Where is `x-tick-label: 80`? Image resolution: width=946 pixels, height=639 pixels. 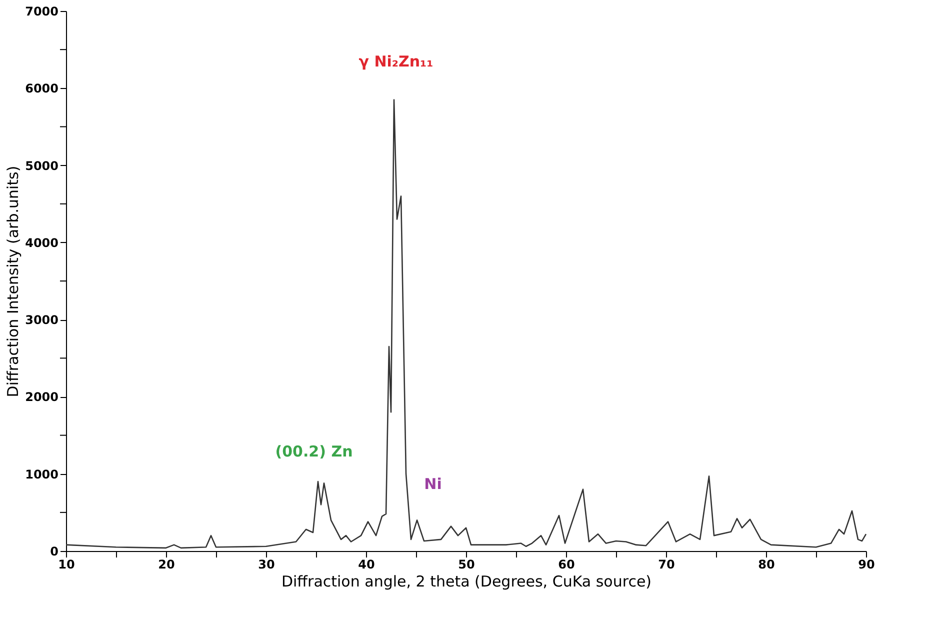 x-tick-label: 80 is located at coordinates (766, 565).